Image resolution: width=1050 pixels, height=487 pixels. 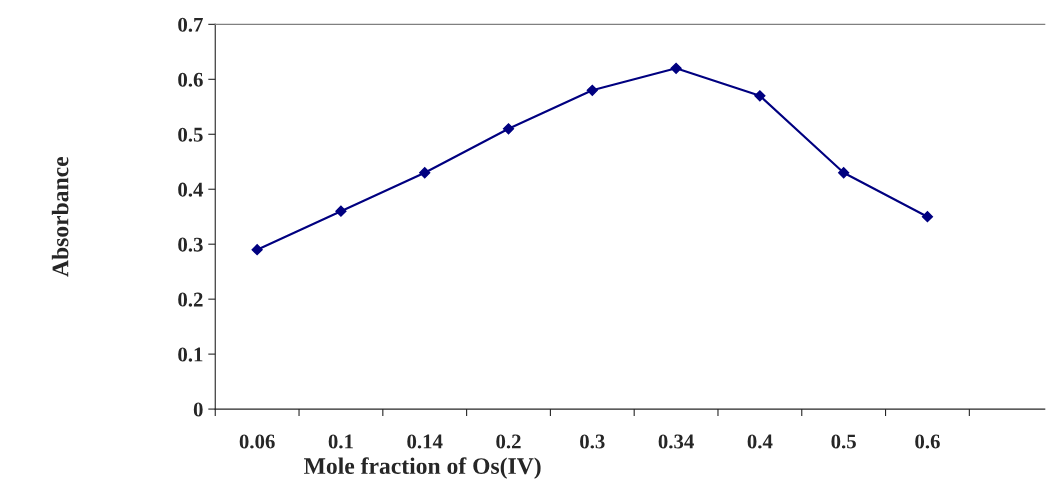 What do you see at coordinates (60, 216) in the screenshot?
I see `y-axis-title: Absorbance` at bounding box center [60, 216].